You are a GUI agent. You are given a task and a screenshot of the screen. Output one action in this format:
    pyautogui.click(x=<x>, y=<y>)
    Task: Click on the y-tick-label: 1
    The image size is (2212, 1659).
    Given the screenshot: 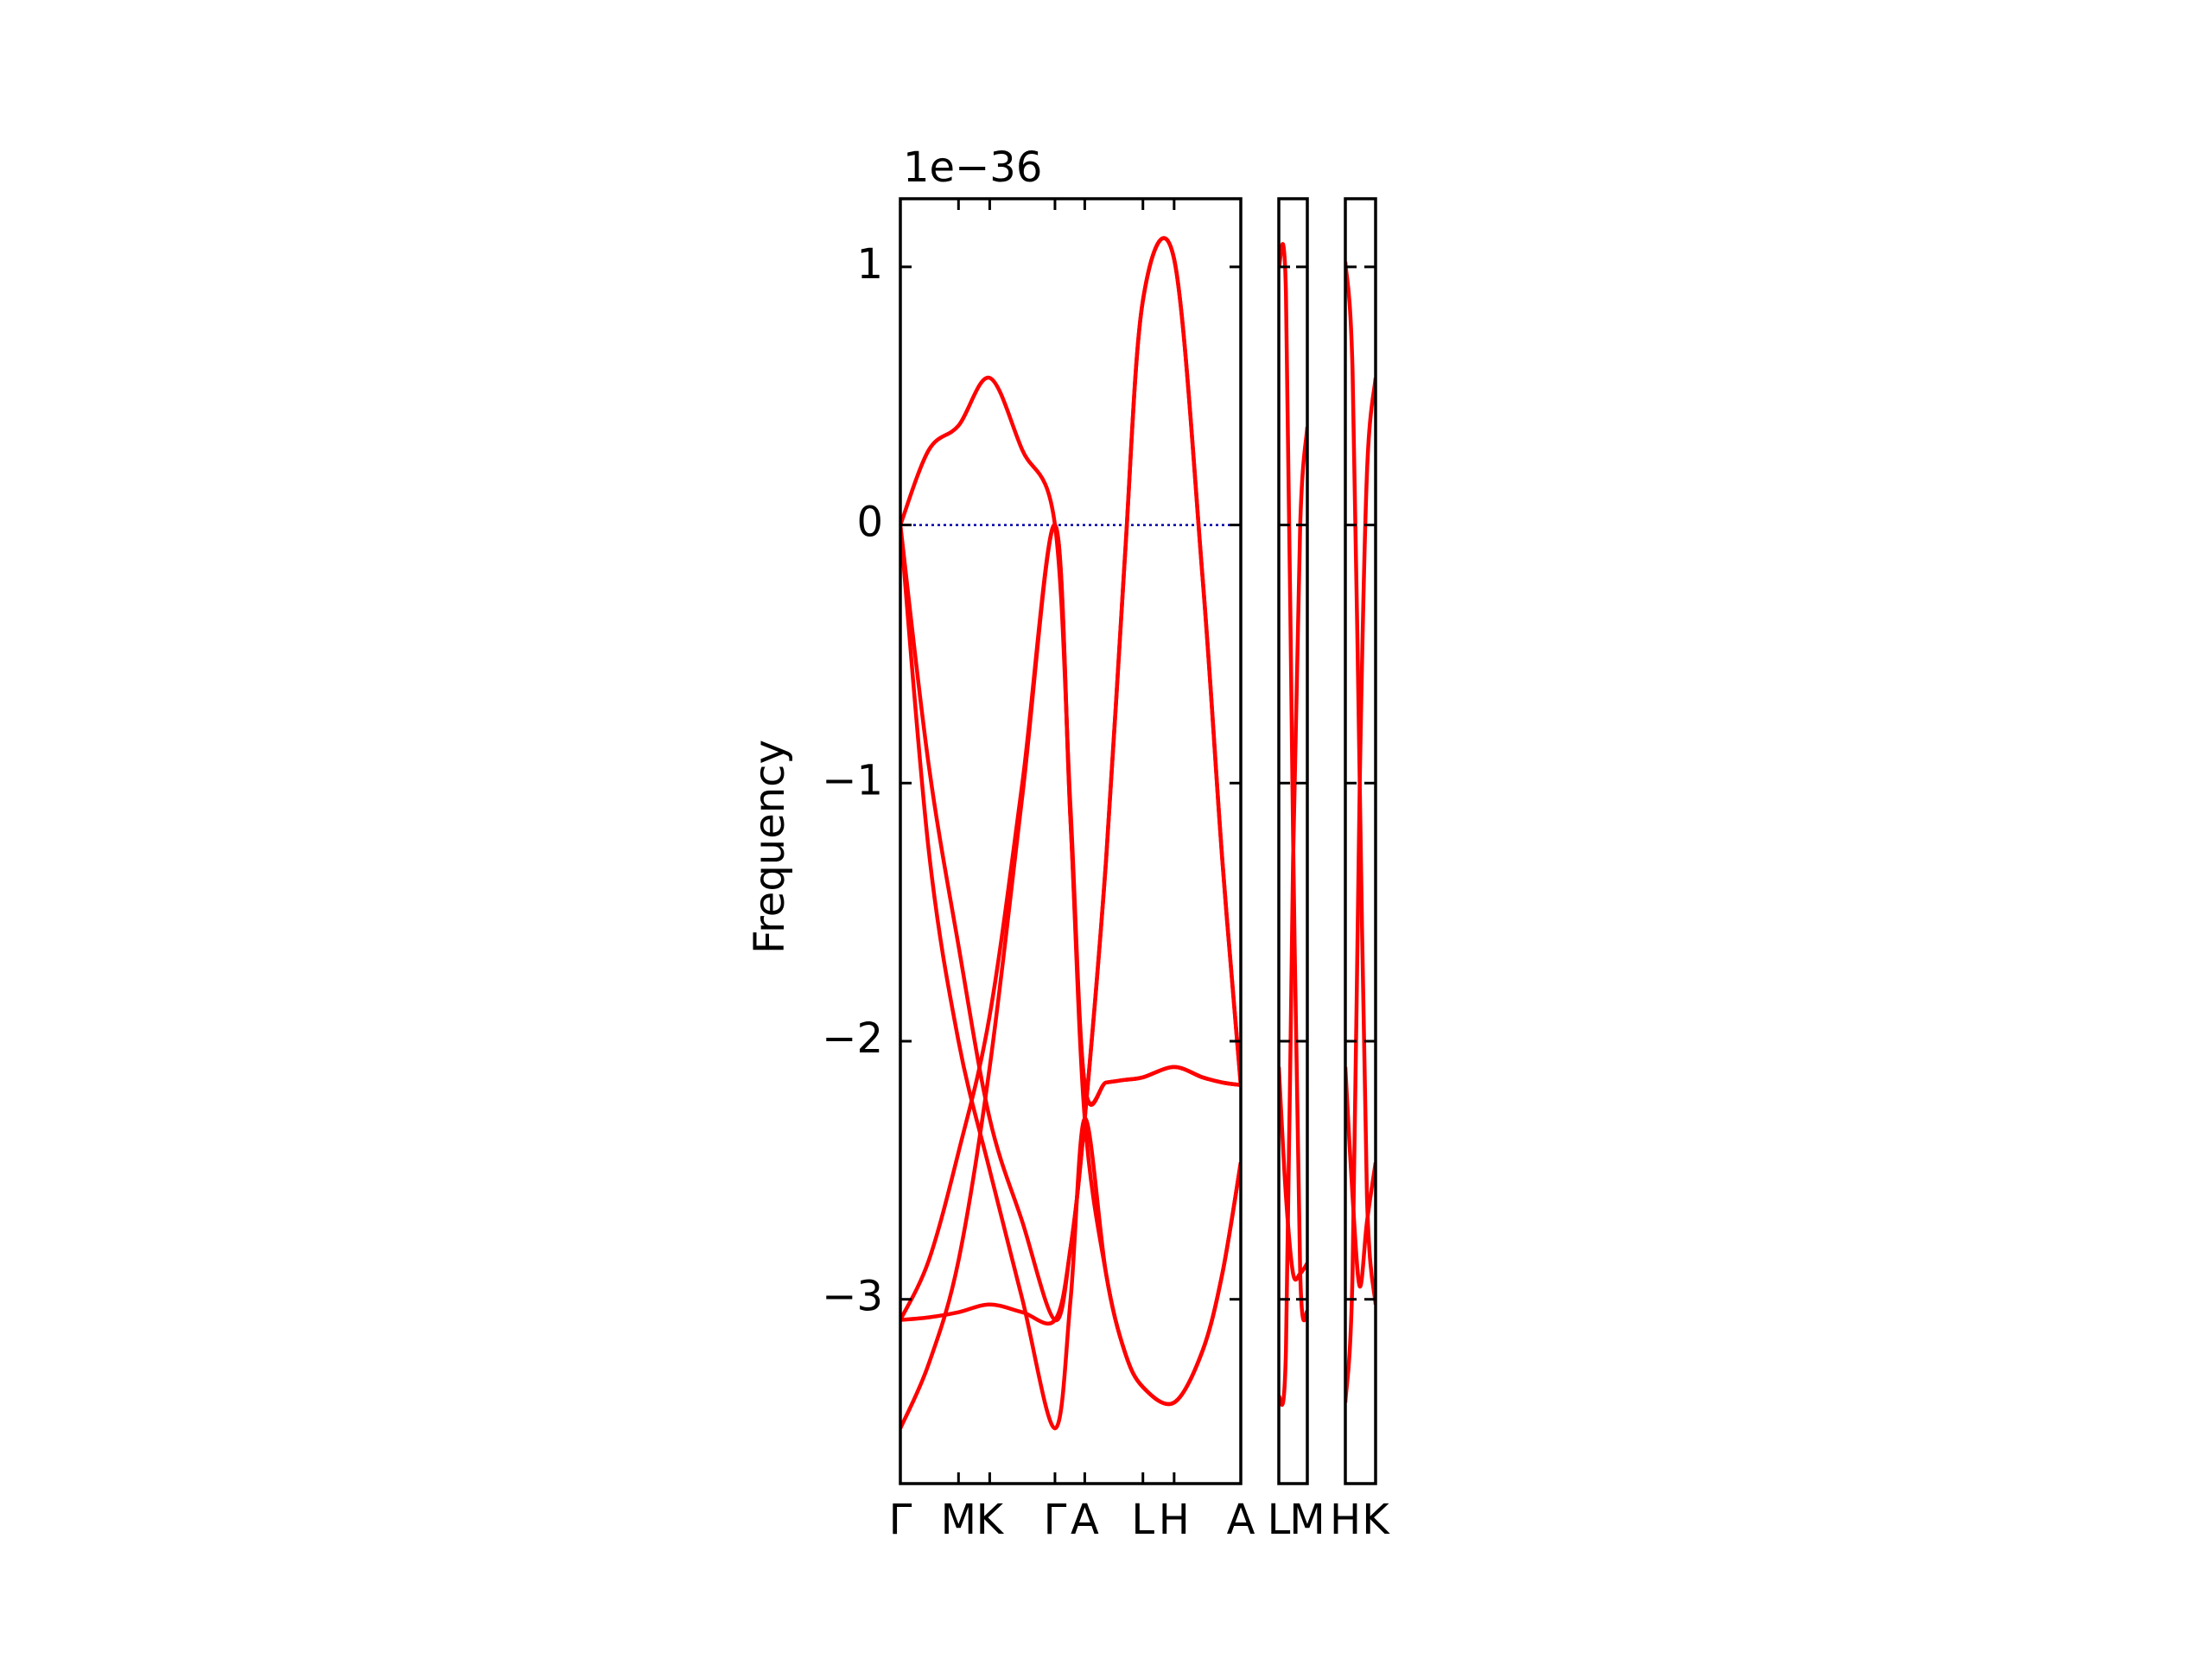 What is the action you would take?
    pyautogui.click(x=869, y=264)
    